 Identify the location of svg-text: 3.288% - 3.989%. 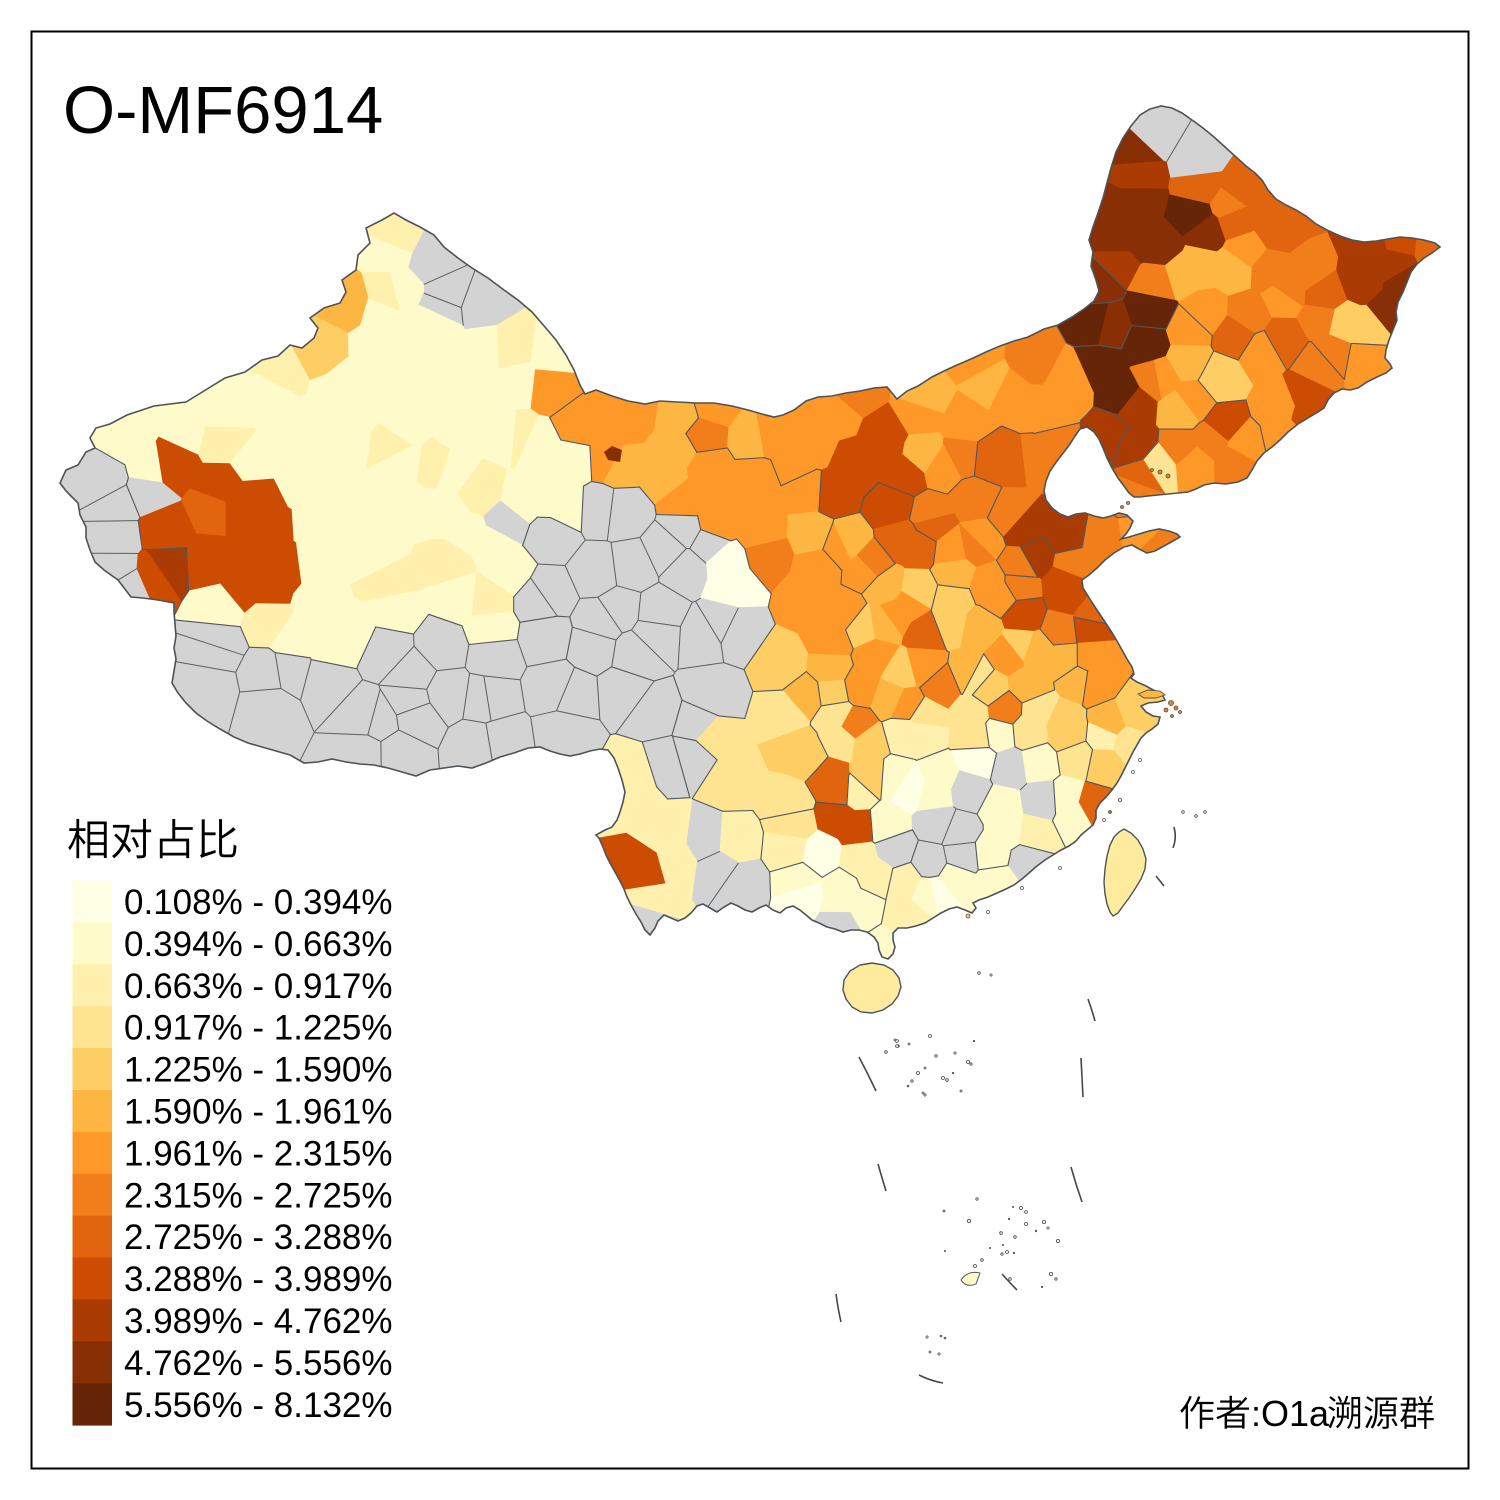
(258, 1279).